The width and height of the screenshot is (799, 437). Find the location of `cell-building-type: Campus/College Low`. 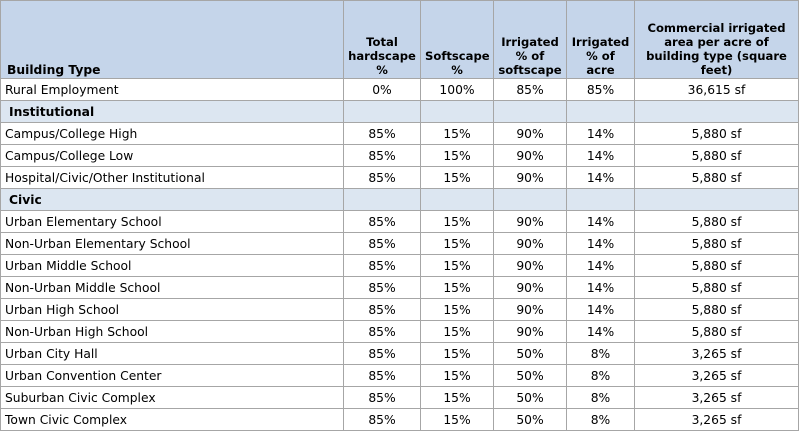

cell-building-type: Campus/College Low is located at coordinates (172, 155).